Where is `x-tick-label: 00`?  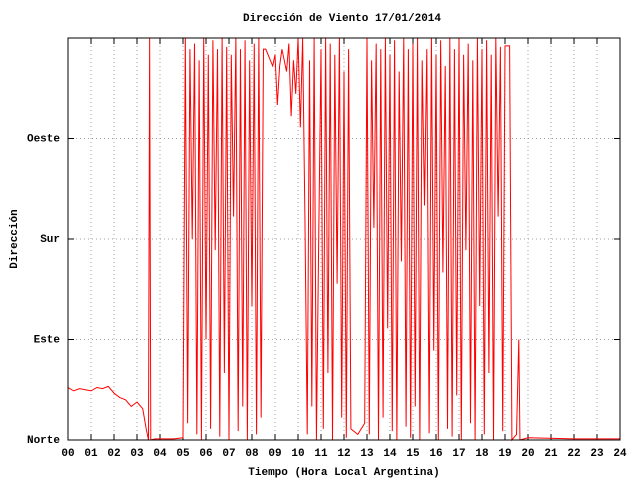 x-tick-label: 00 is located at coordinates (67, 454).